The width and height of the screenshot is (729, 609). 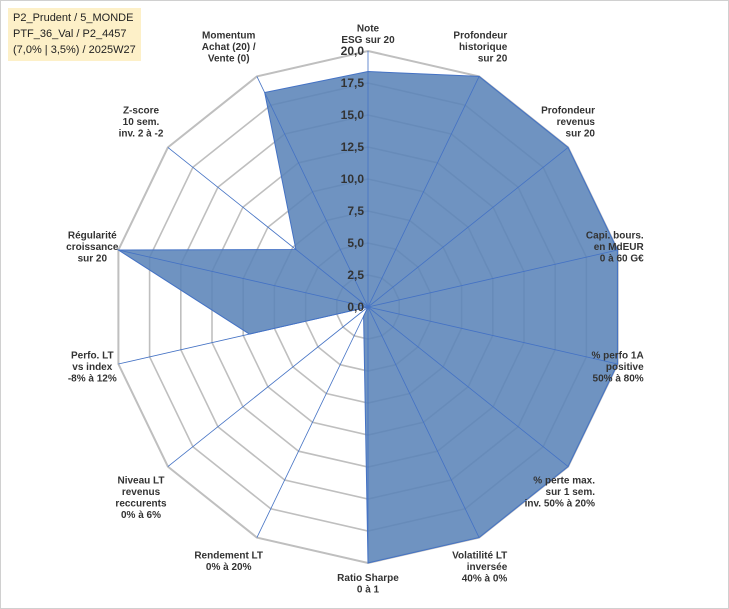 What do you see at coordinates (353, 51) in the screenshot?
I see `tick-label: 20,0` at bounding box center [353, 51].